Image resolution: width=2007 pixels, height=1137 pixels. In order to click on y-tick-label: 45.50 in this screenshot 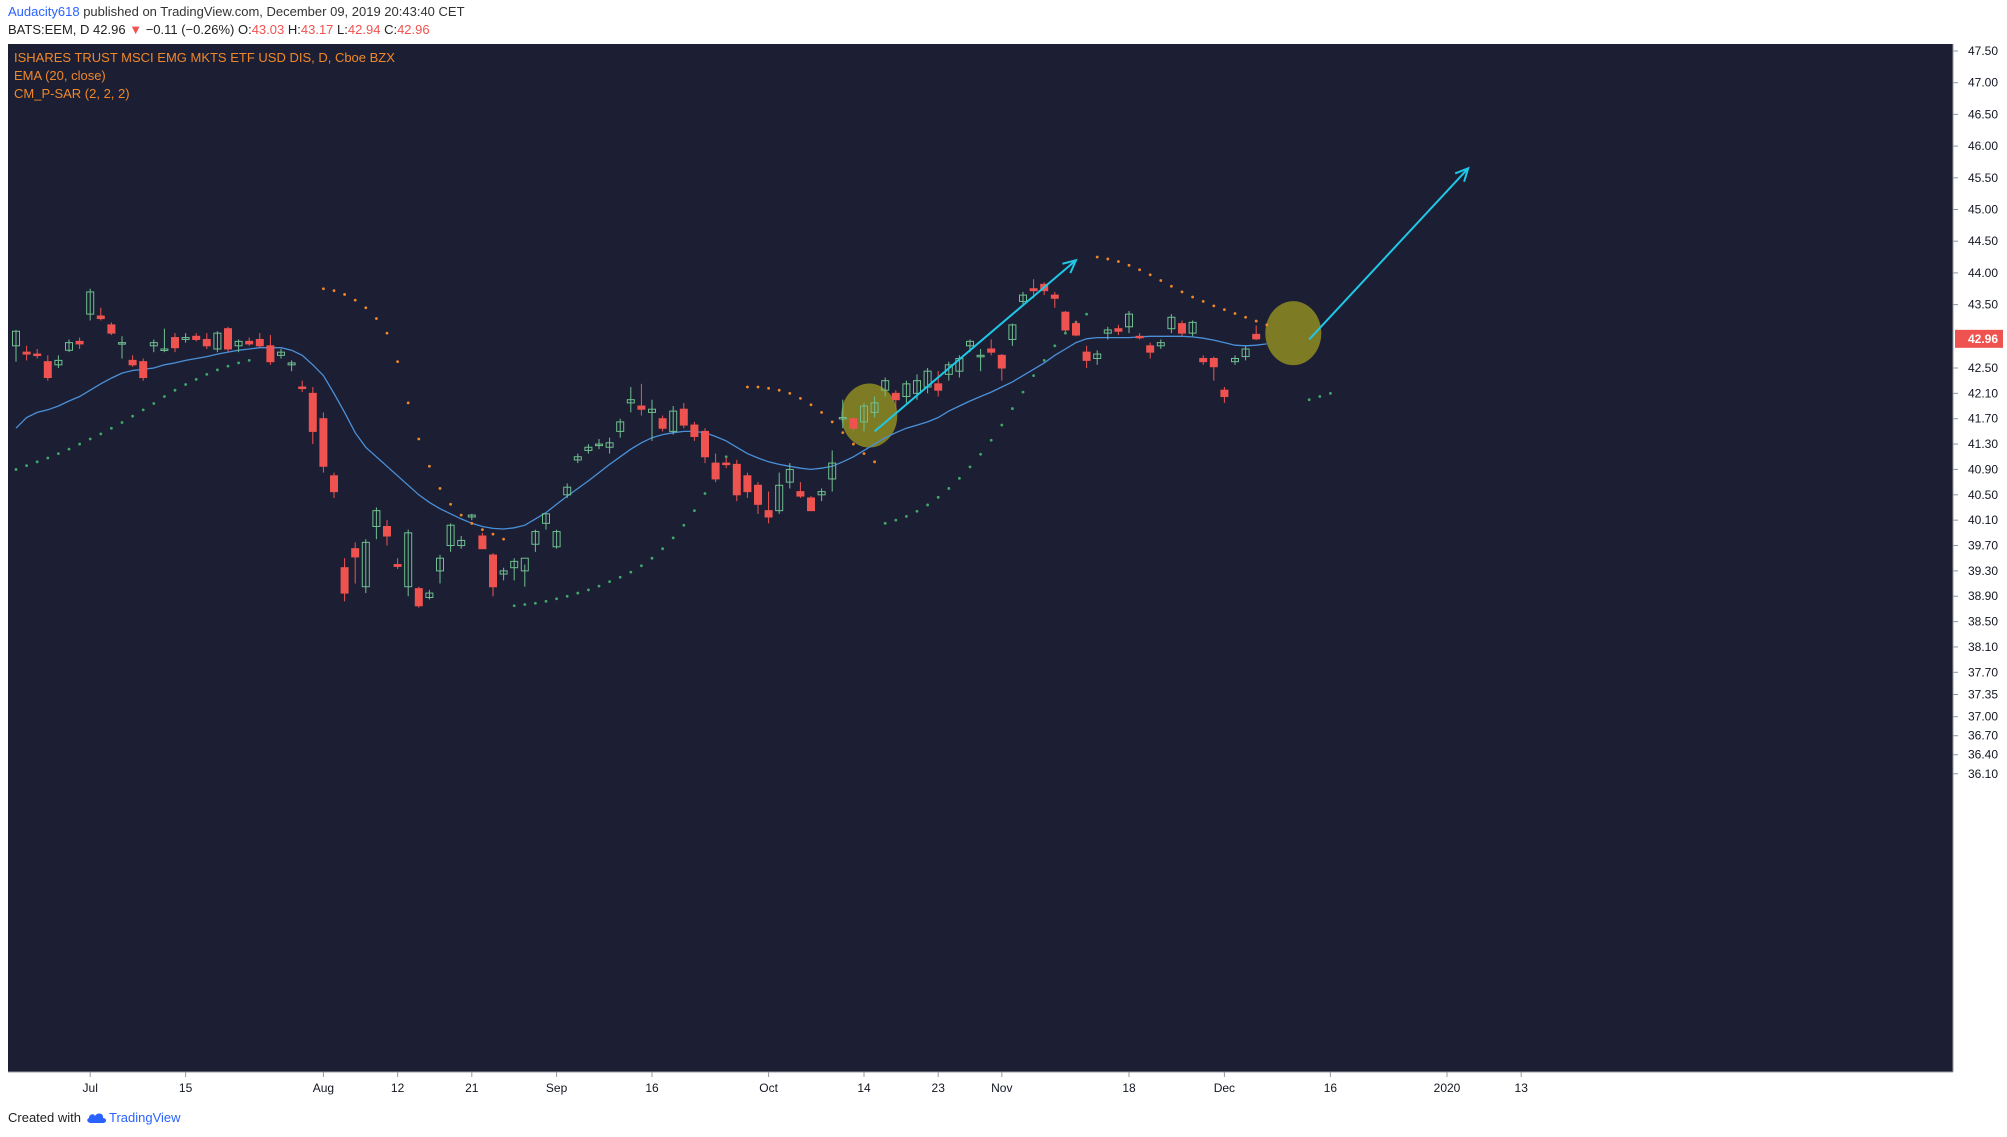, I will do `click(1983, 178)`.